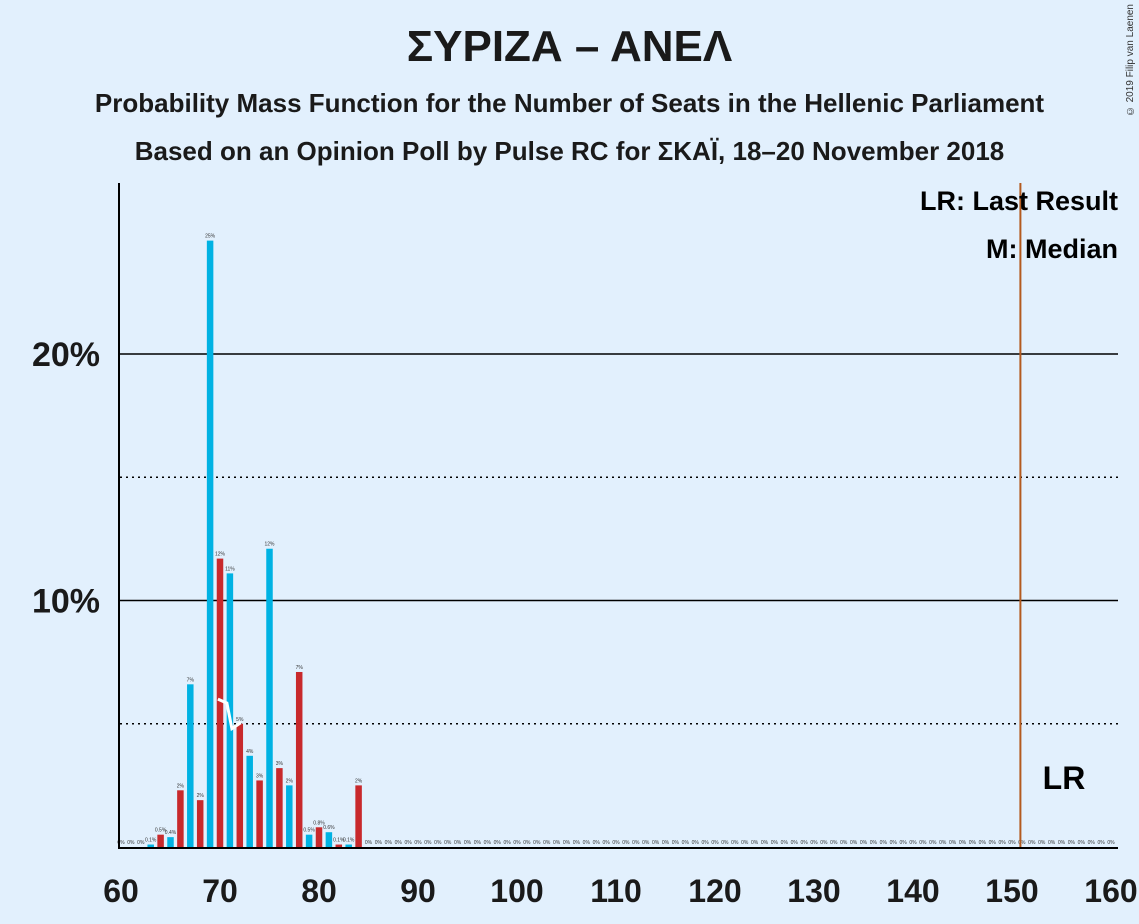 Image resolution: width=1139 pixels, height=924 pixels. Describe the element at coordinates (1072, 843) in the screenshot. I see `bar-label-156: 0%` at that location.